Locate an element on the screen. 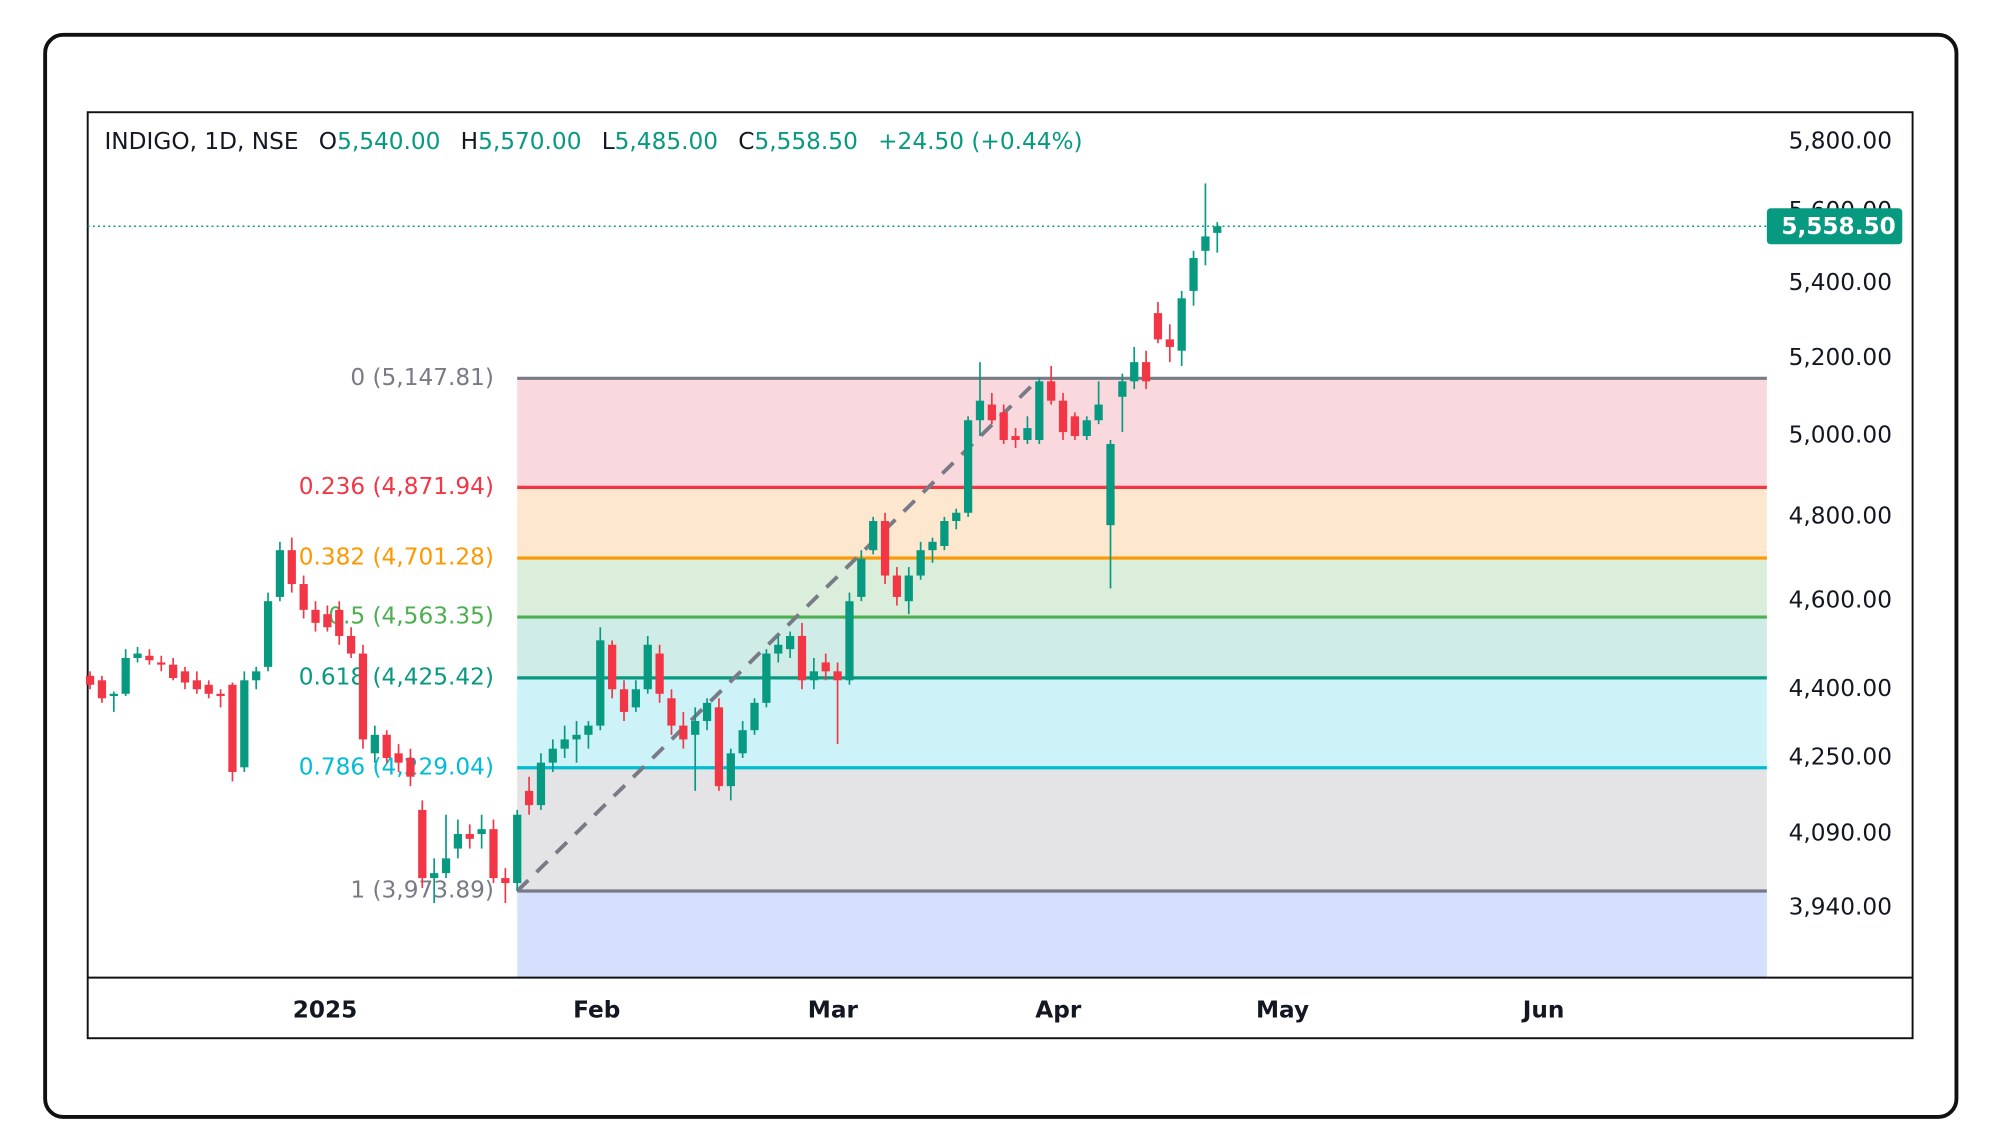  ohlc-value: 5,570.00 is located at coordinates (529, 140).